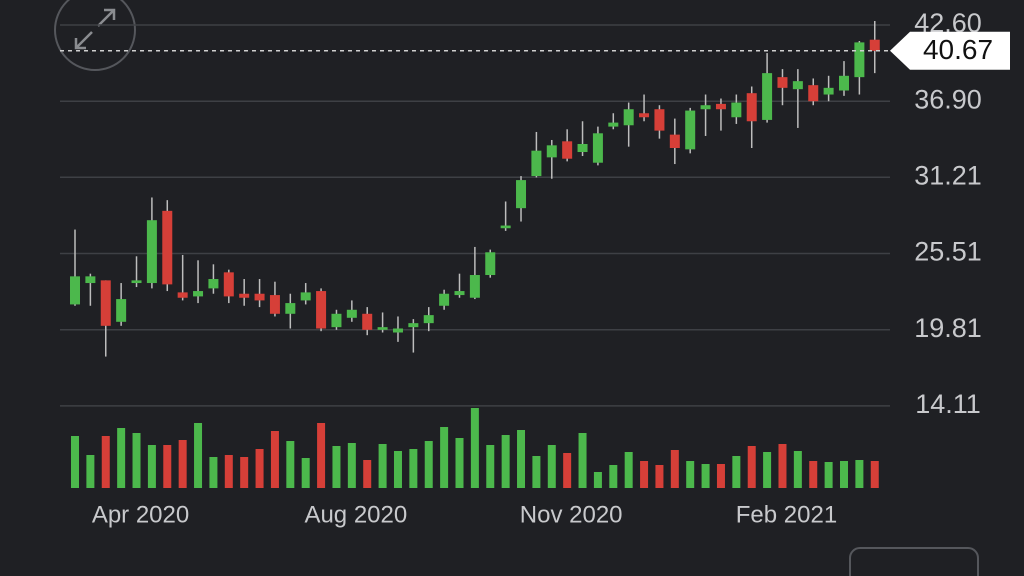 The width and height of the screenshot is (1024, 576). Describe the element at coordinates (948, 328) in the screenshot. I see `y-tick-label: 19.81` at that location.